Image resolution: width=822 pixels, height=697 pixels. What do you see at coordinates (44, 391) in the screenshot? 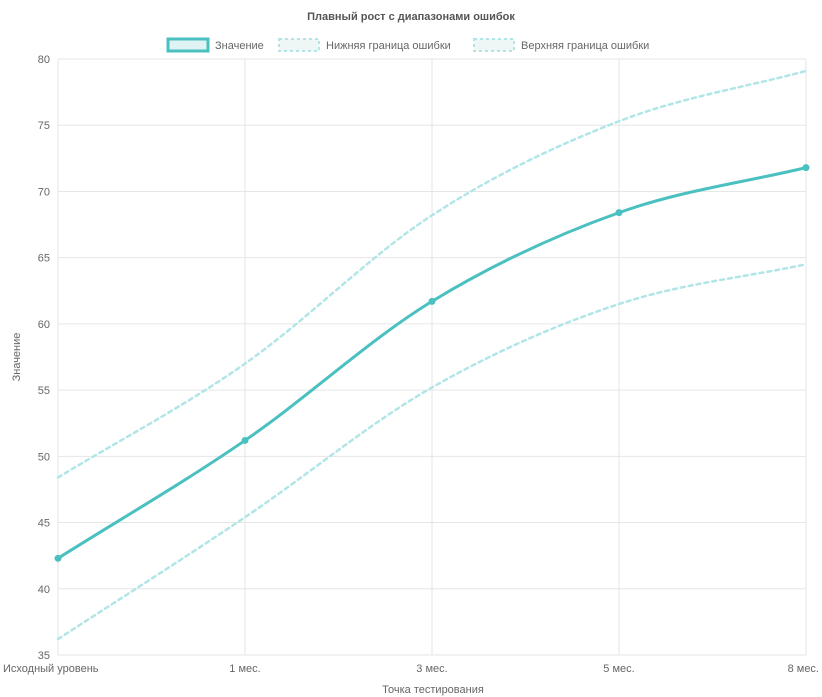
I see `y-tick-label: 55` at bounding box center [44, 391].